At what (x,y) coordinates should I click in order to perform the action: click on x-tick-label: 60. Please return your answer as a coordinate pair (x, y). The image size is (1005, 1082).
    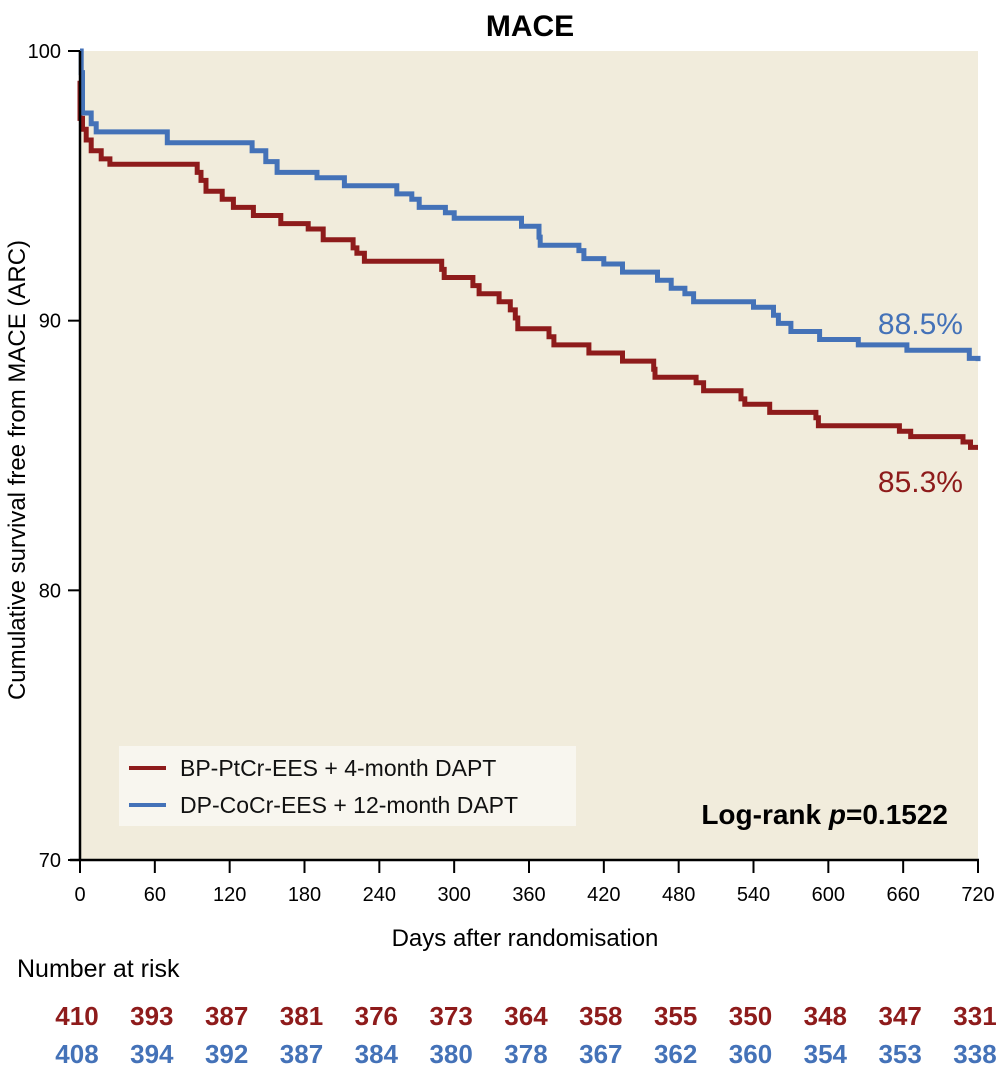
    Looking at the image, I should click on (155, 895).